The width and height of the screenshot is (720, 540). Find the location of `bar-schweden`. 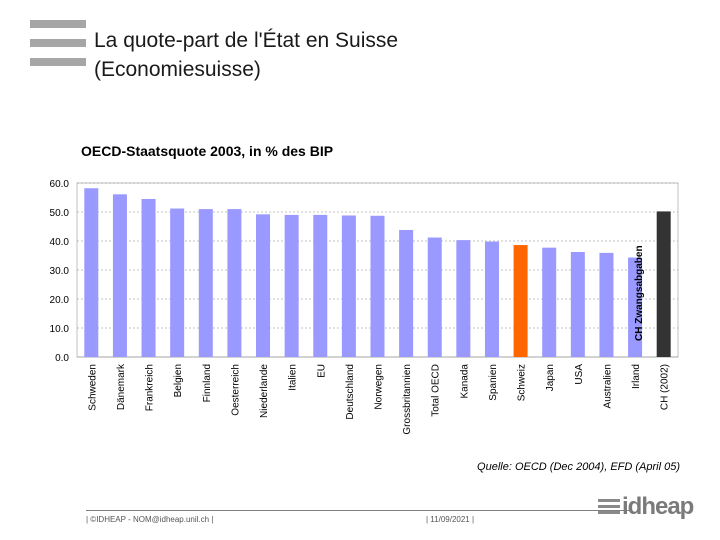

bar-schweden is located at coordinates (91, 272).